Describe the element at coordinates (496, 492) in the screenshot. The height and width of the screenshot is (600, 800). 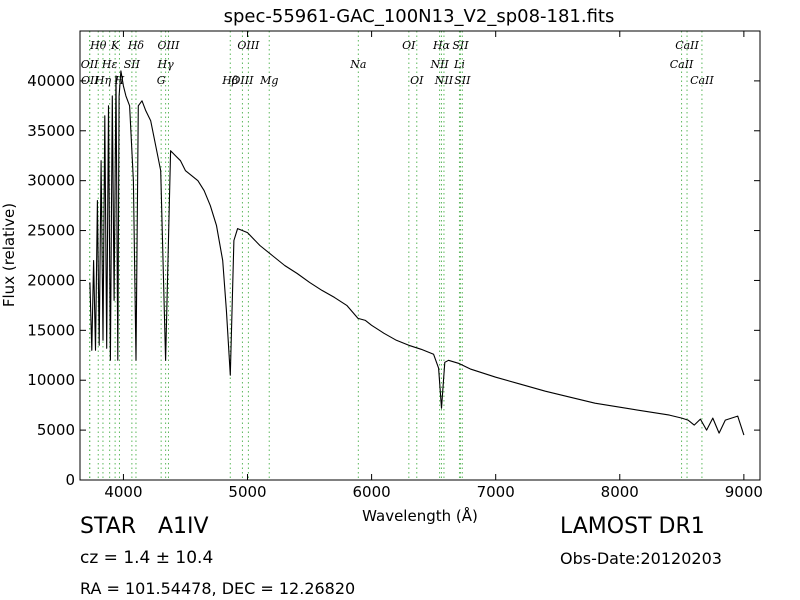
I see `x-tick-label: 7000` at that location.